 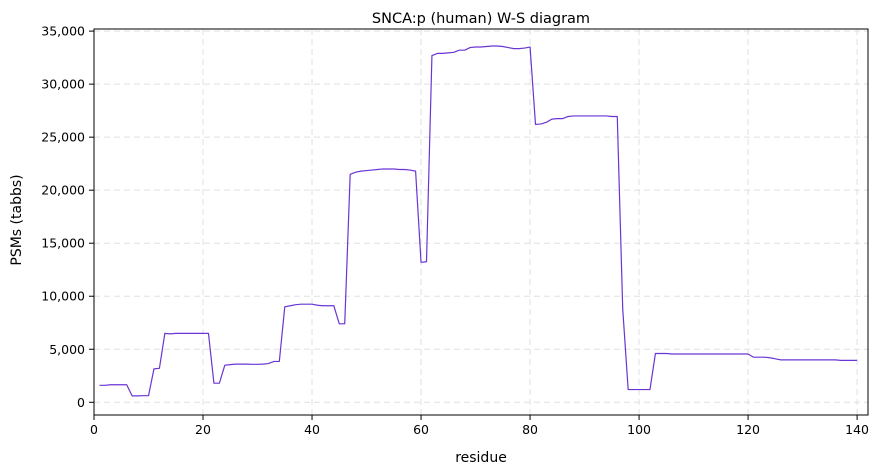 I want to click on x-tick-label: 20, so click(x=203, y=429).